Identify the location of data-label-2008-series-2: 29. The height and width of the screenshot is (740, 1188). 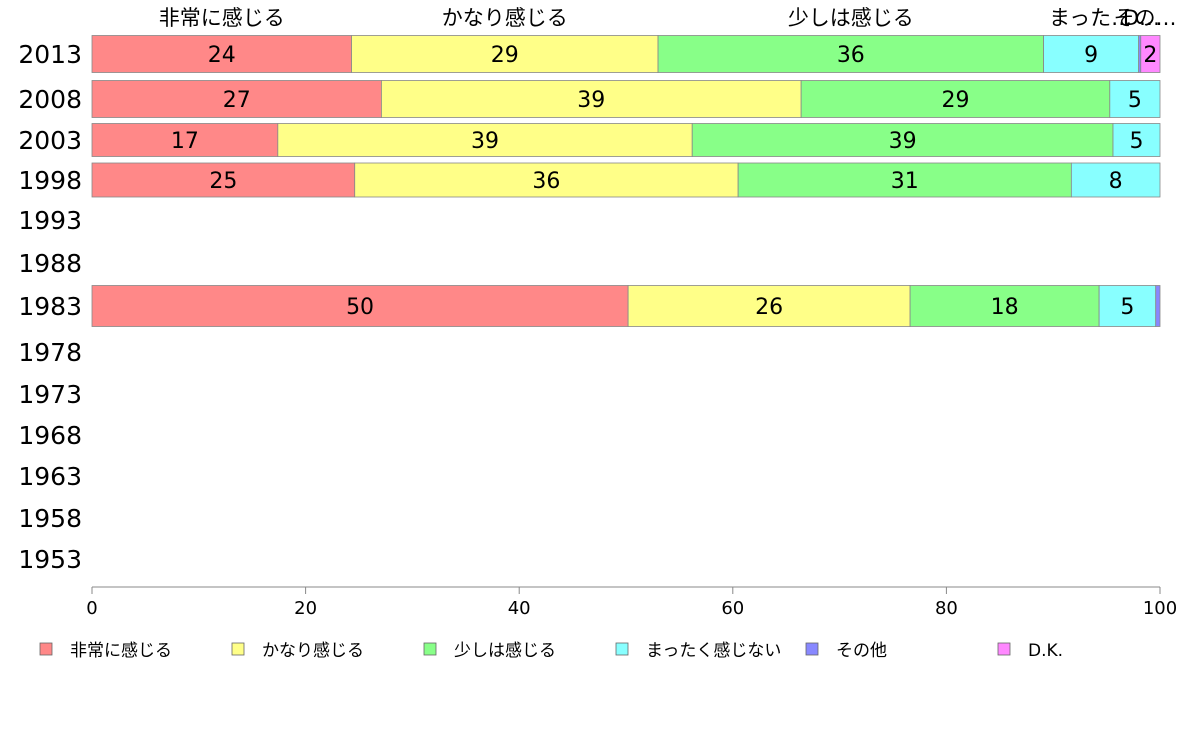
(955, 100).